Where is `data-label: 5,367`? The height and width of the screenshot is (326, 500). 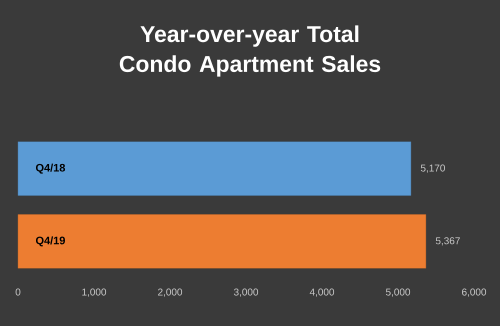
data-label: 5,367 is located at coordinates (448, 241).